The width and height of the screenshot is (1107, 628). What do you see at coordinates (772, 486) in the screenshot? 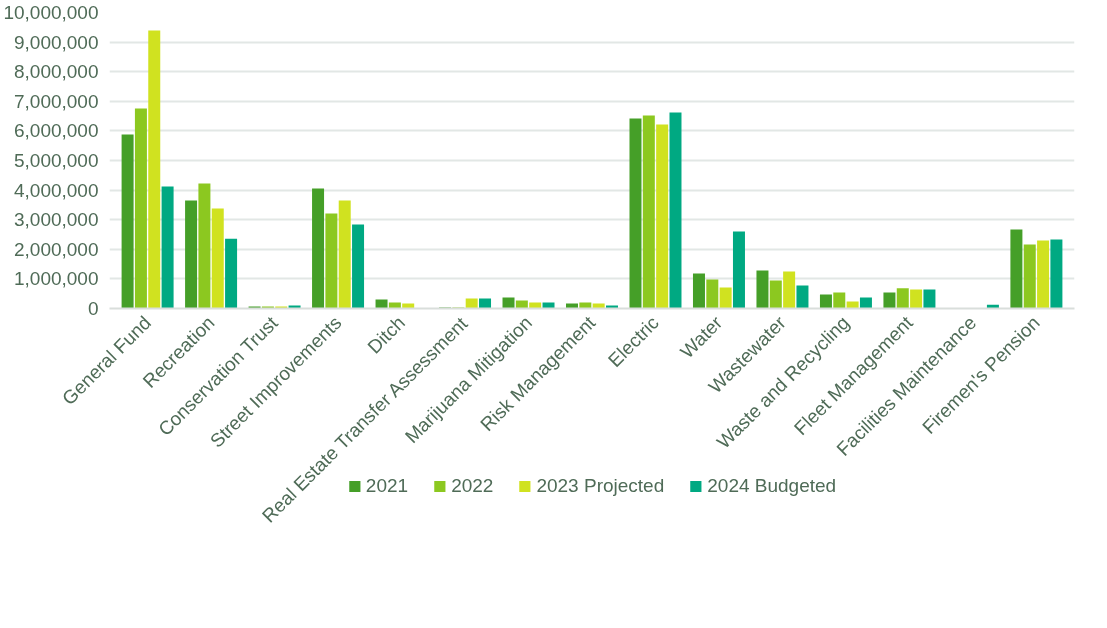
I see `legend-label: 2024 Budgeted` at bounding box center [772, 486].